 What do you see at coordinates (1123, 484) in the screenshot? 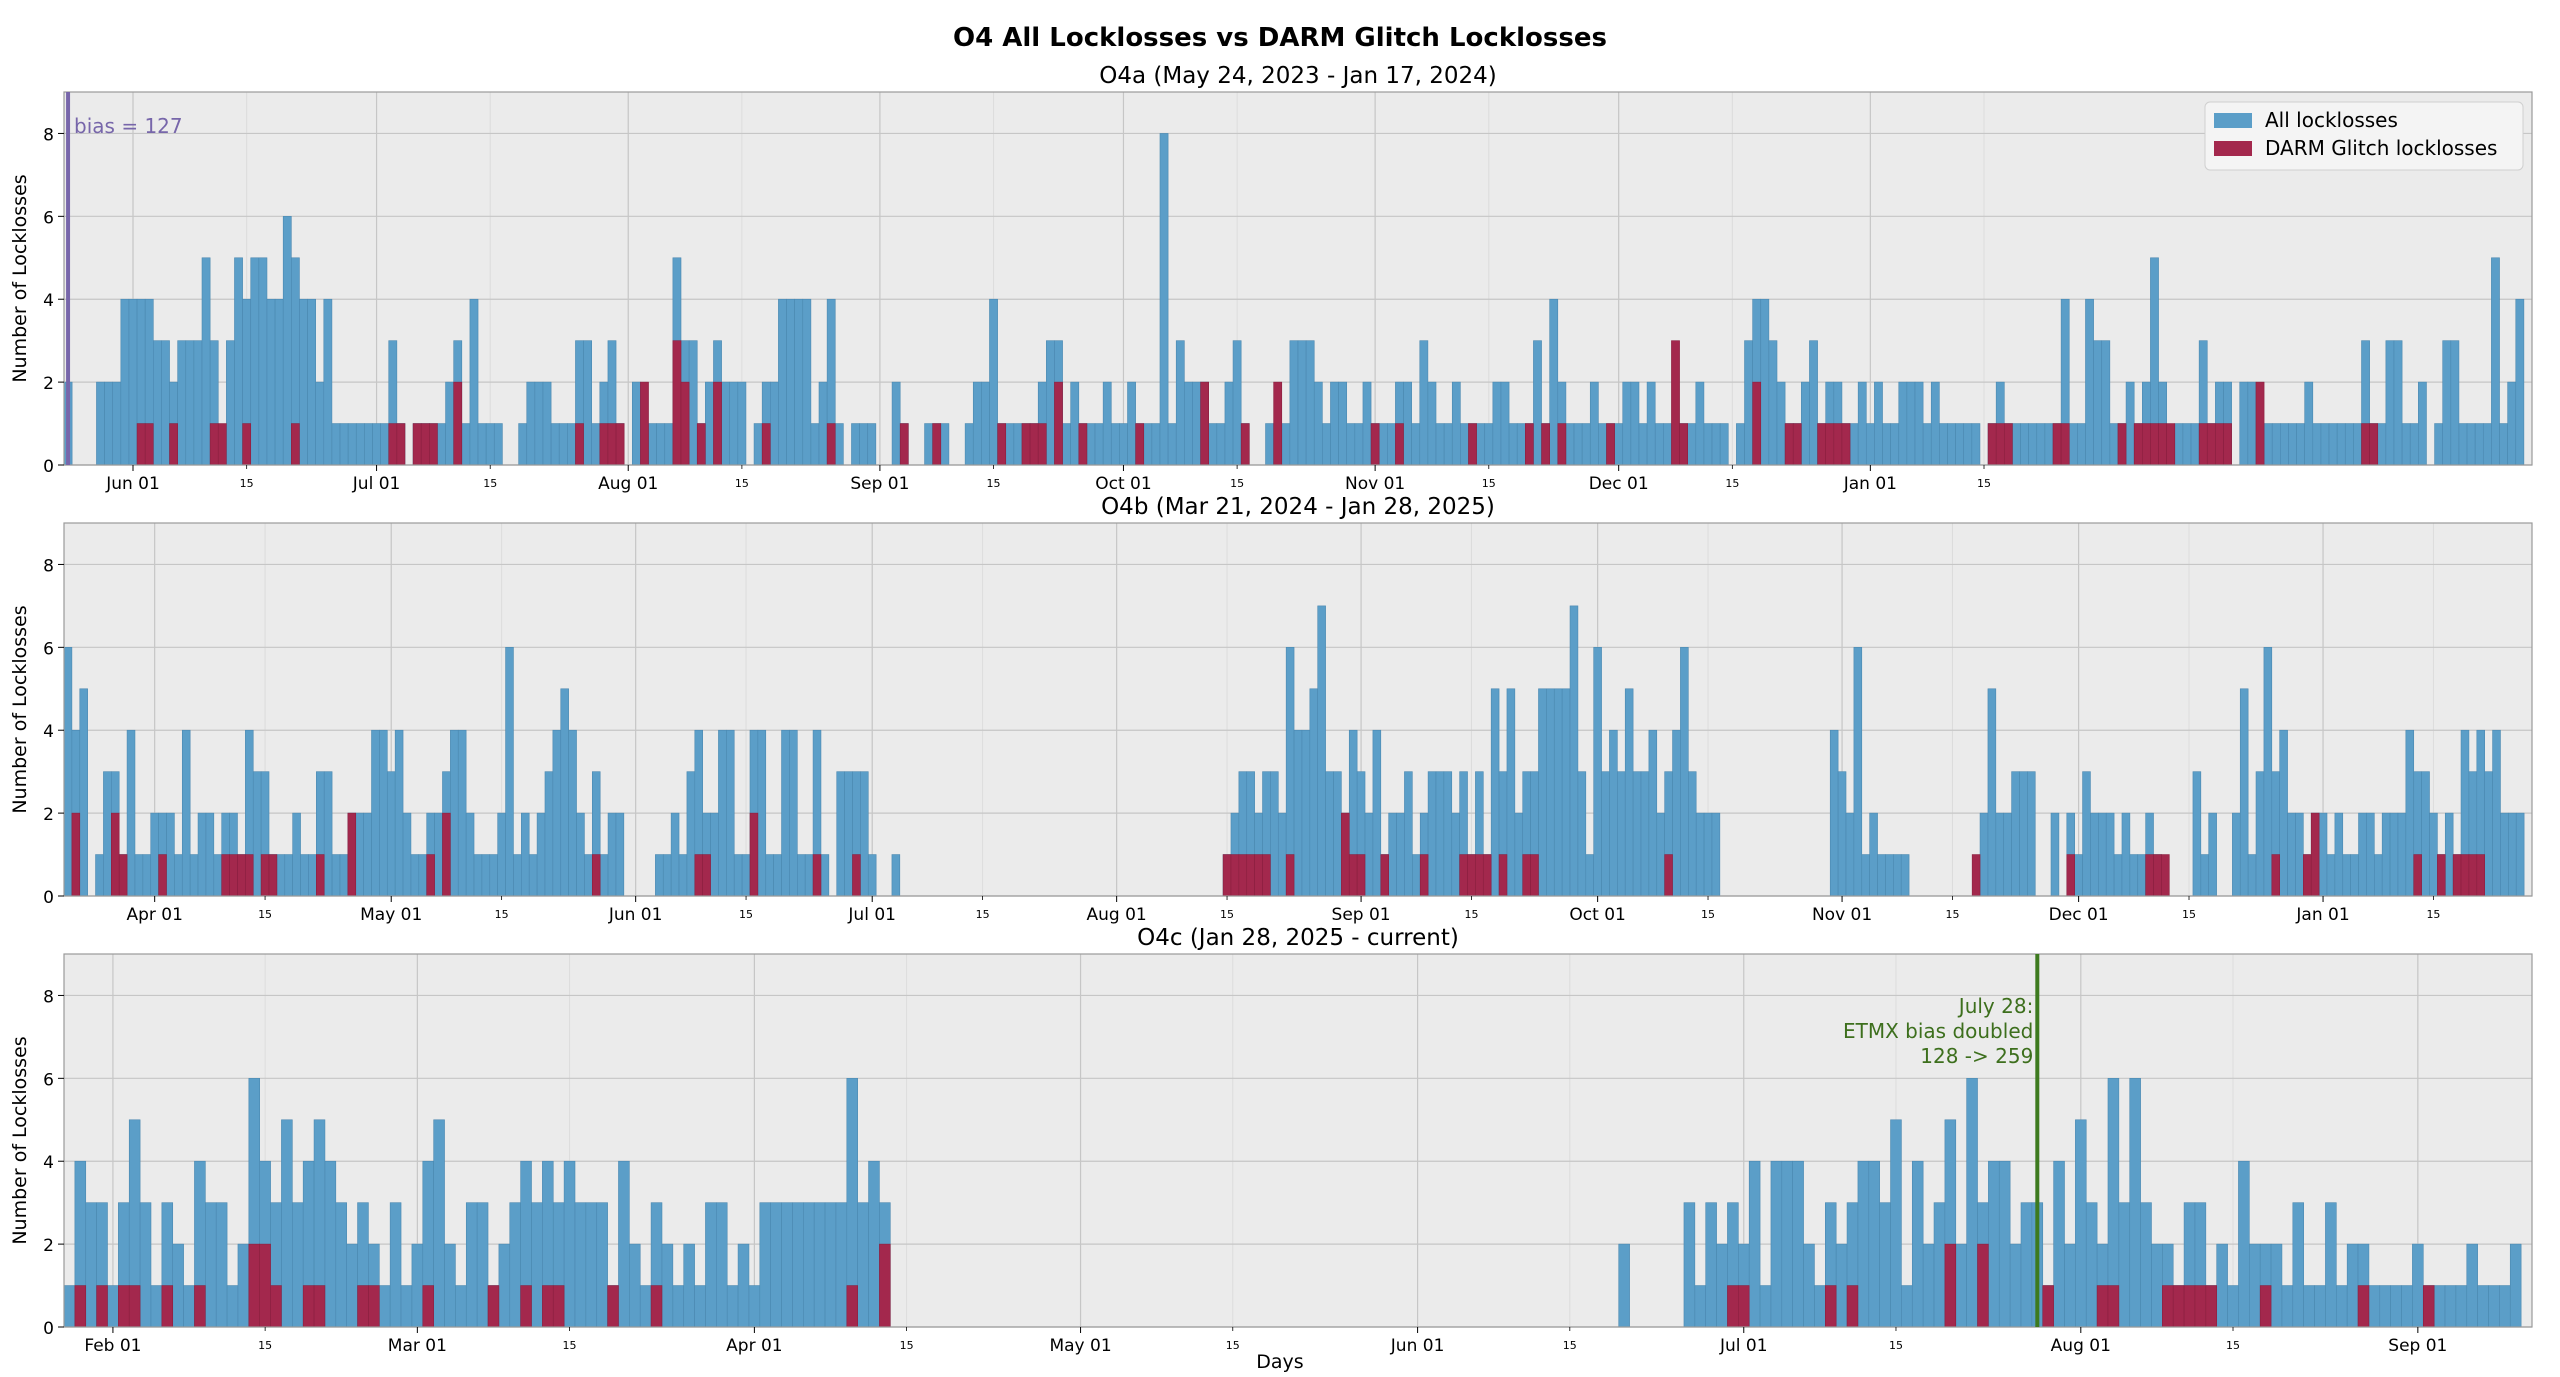
I see `x-tick-label: Oct 01` at bounding box center [1123, 484].